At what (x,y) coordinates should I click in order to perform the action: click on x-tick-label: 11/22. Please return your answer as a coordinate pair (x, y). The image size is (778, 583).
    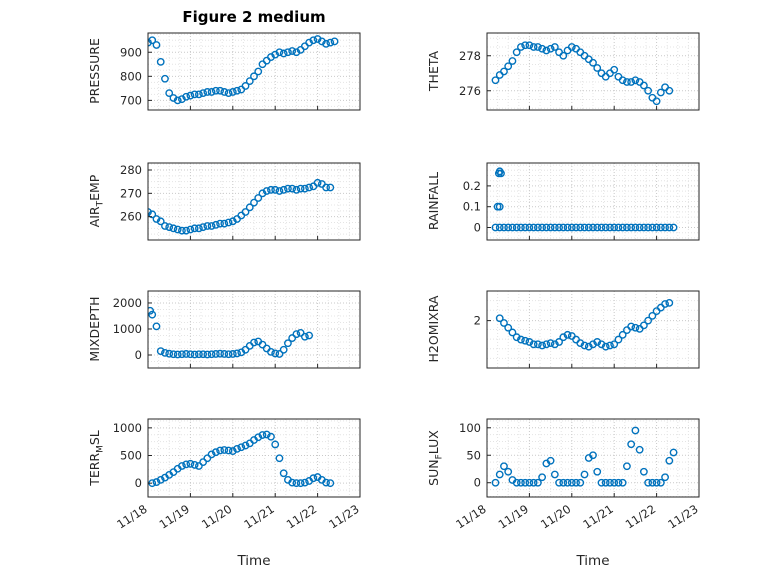
    Looking at the image, I should click on (301, 517).